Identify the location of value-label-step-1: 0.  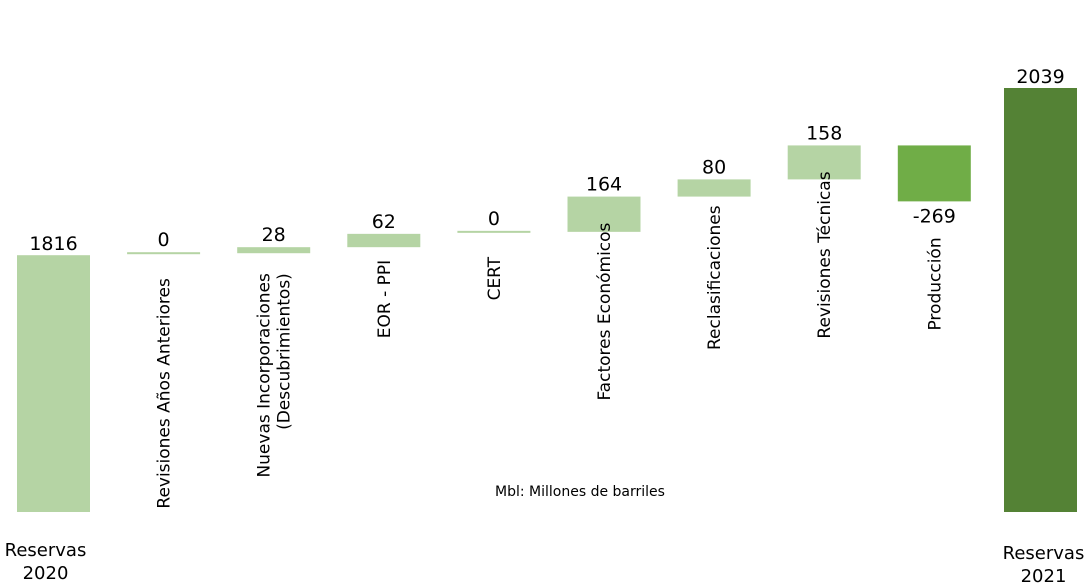
(164, 240).